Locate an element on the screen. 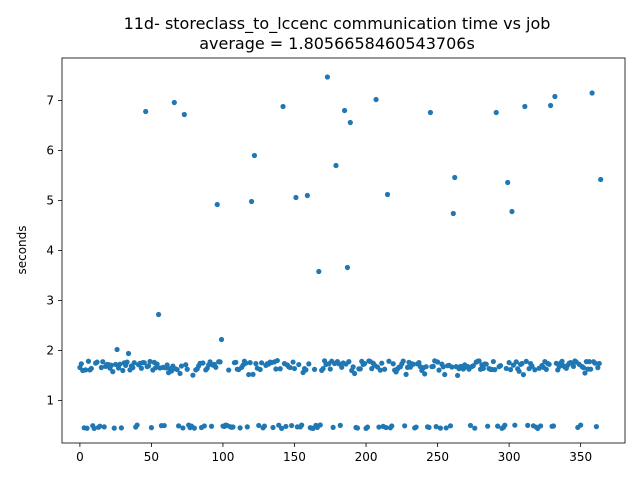 The height and width of the screenshot is (480, 640). x-tick-label: 50 is located at coordinates (151, 457).